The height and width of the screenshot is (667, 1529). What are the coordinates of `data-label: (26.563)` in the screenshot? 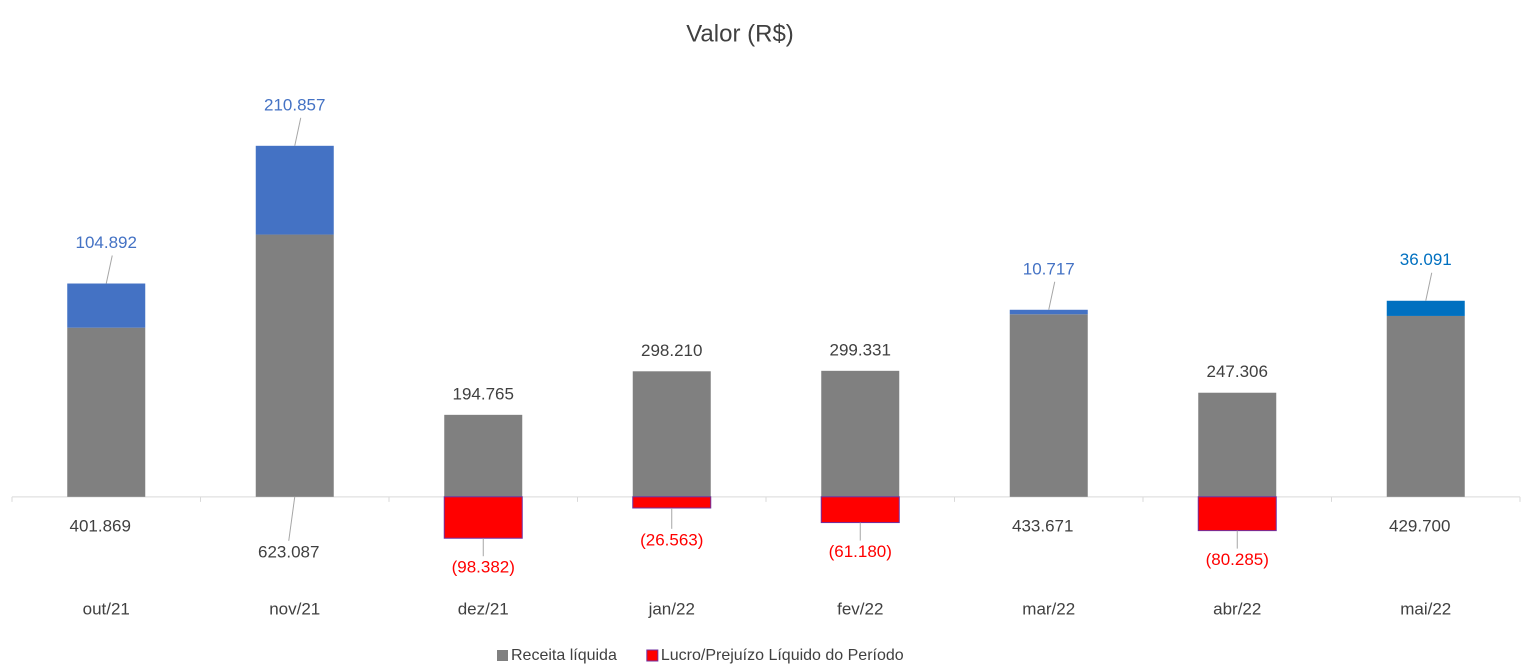 It's located at (671, 539).